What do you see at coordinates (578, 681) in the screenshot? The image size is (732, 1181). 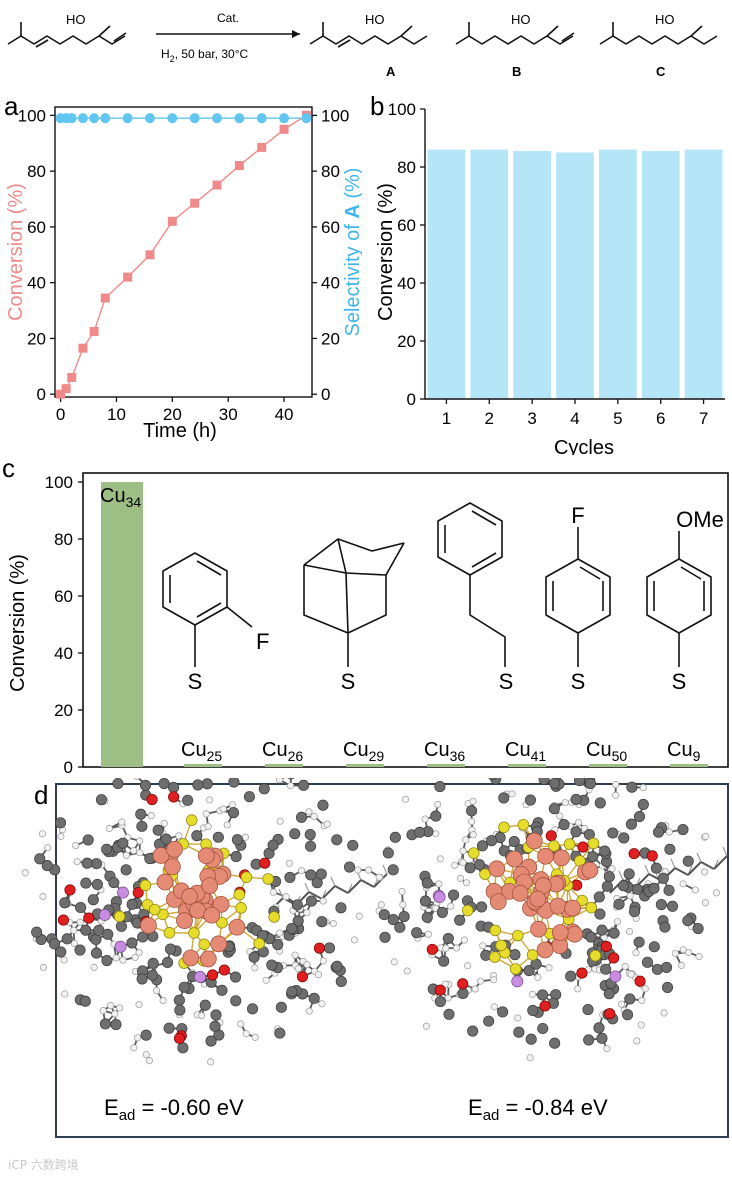 I see `atom-s-4: S` at bounding box center [578, 681].